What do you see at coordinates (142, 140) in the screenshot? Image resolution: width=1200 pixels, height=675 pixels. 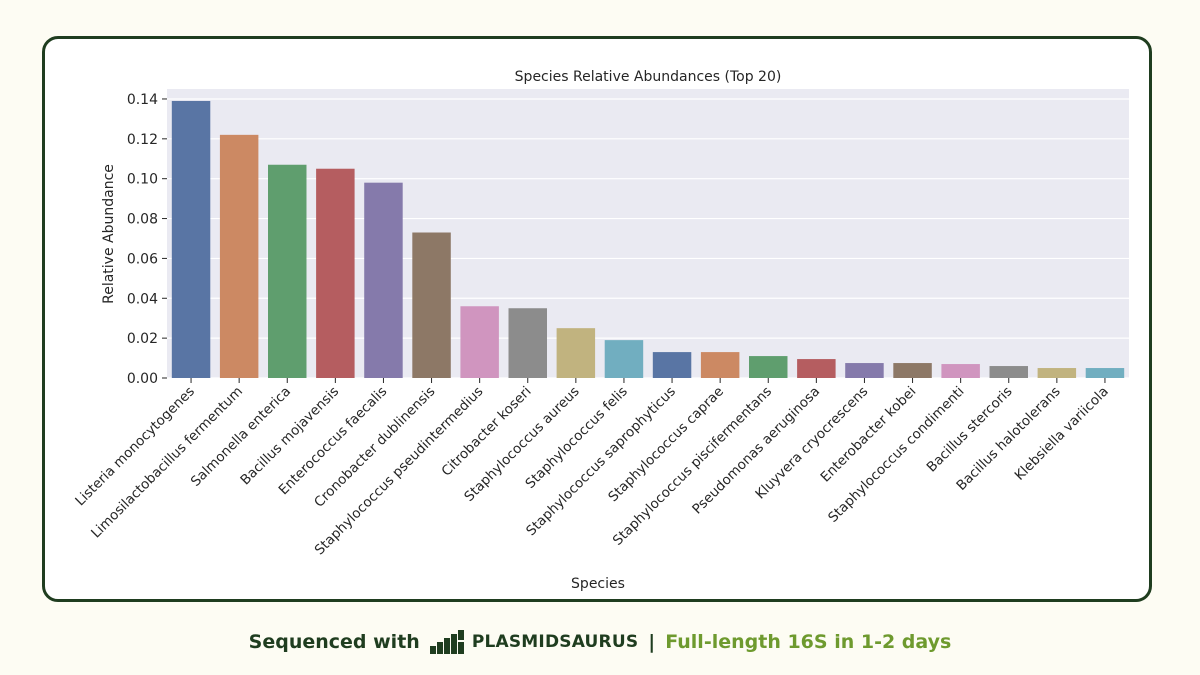 I see `y-tick-label: 0.12` at bounding box center [142, 140].